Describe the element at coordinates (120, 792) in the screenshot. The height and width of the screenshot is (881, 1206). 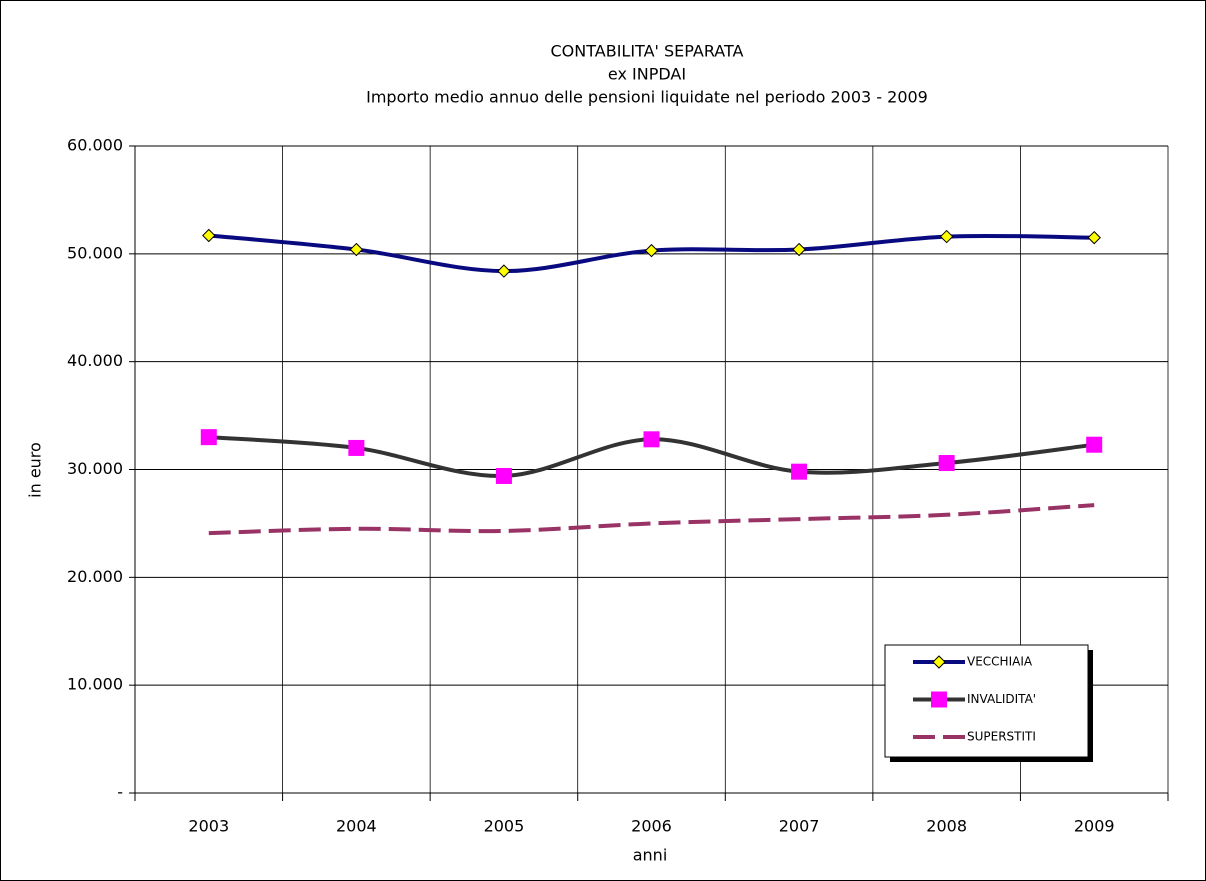
I see `y-tick-label: -` at that location.